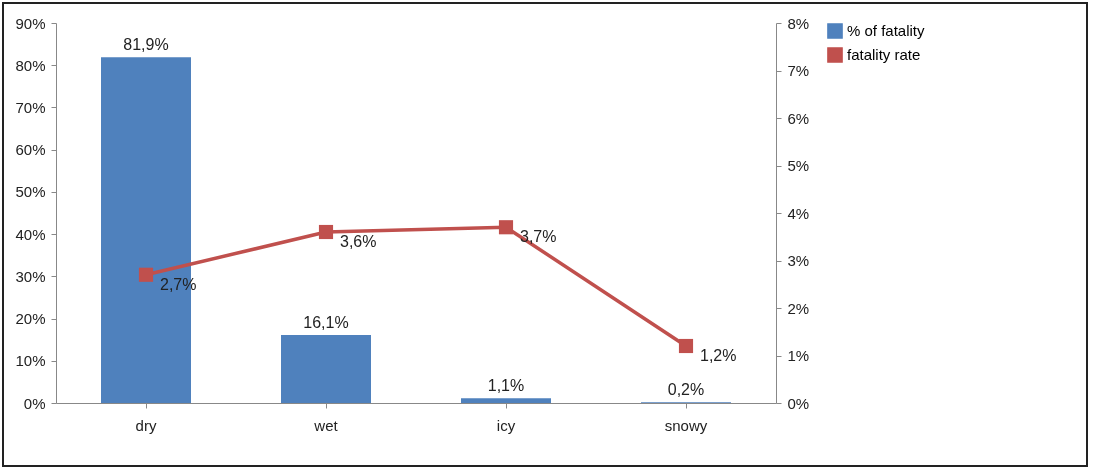  I want to click on y-tick-label: 20%, so click(30, 319).